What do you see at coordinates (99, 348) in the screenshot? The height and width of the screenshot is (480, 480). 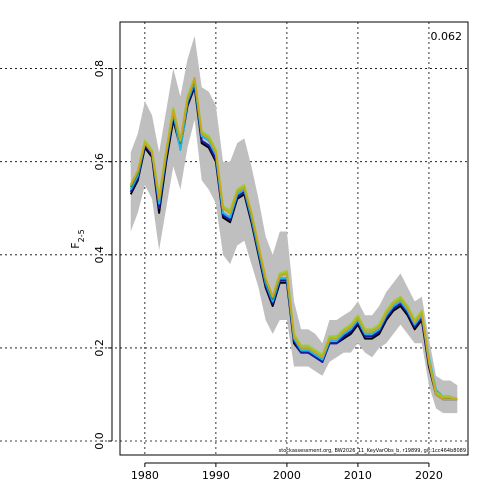 I see `y-tick-label: 0.2` at bounding box center [99, 348].